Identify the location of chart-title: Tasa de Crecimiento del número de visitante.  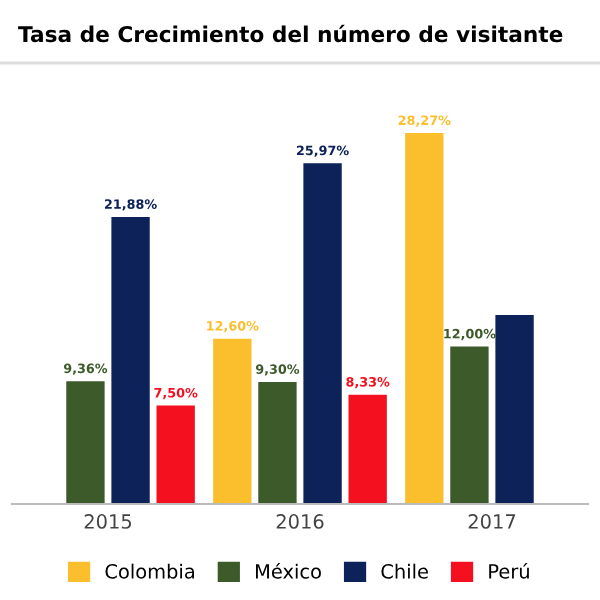
(290, 33).